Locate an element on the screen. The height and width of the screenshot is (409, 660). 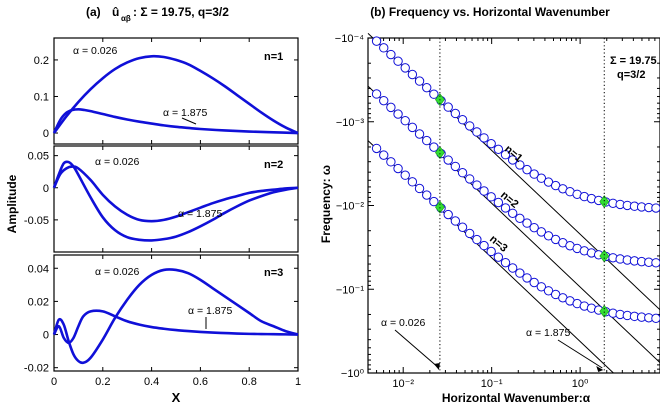
panel-a-title: (a) û αβ : Σ = 19.75, q=3/2 is located at coordinates (157, 14).